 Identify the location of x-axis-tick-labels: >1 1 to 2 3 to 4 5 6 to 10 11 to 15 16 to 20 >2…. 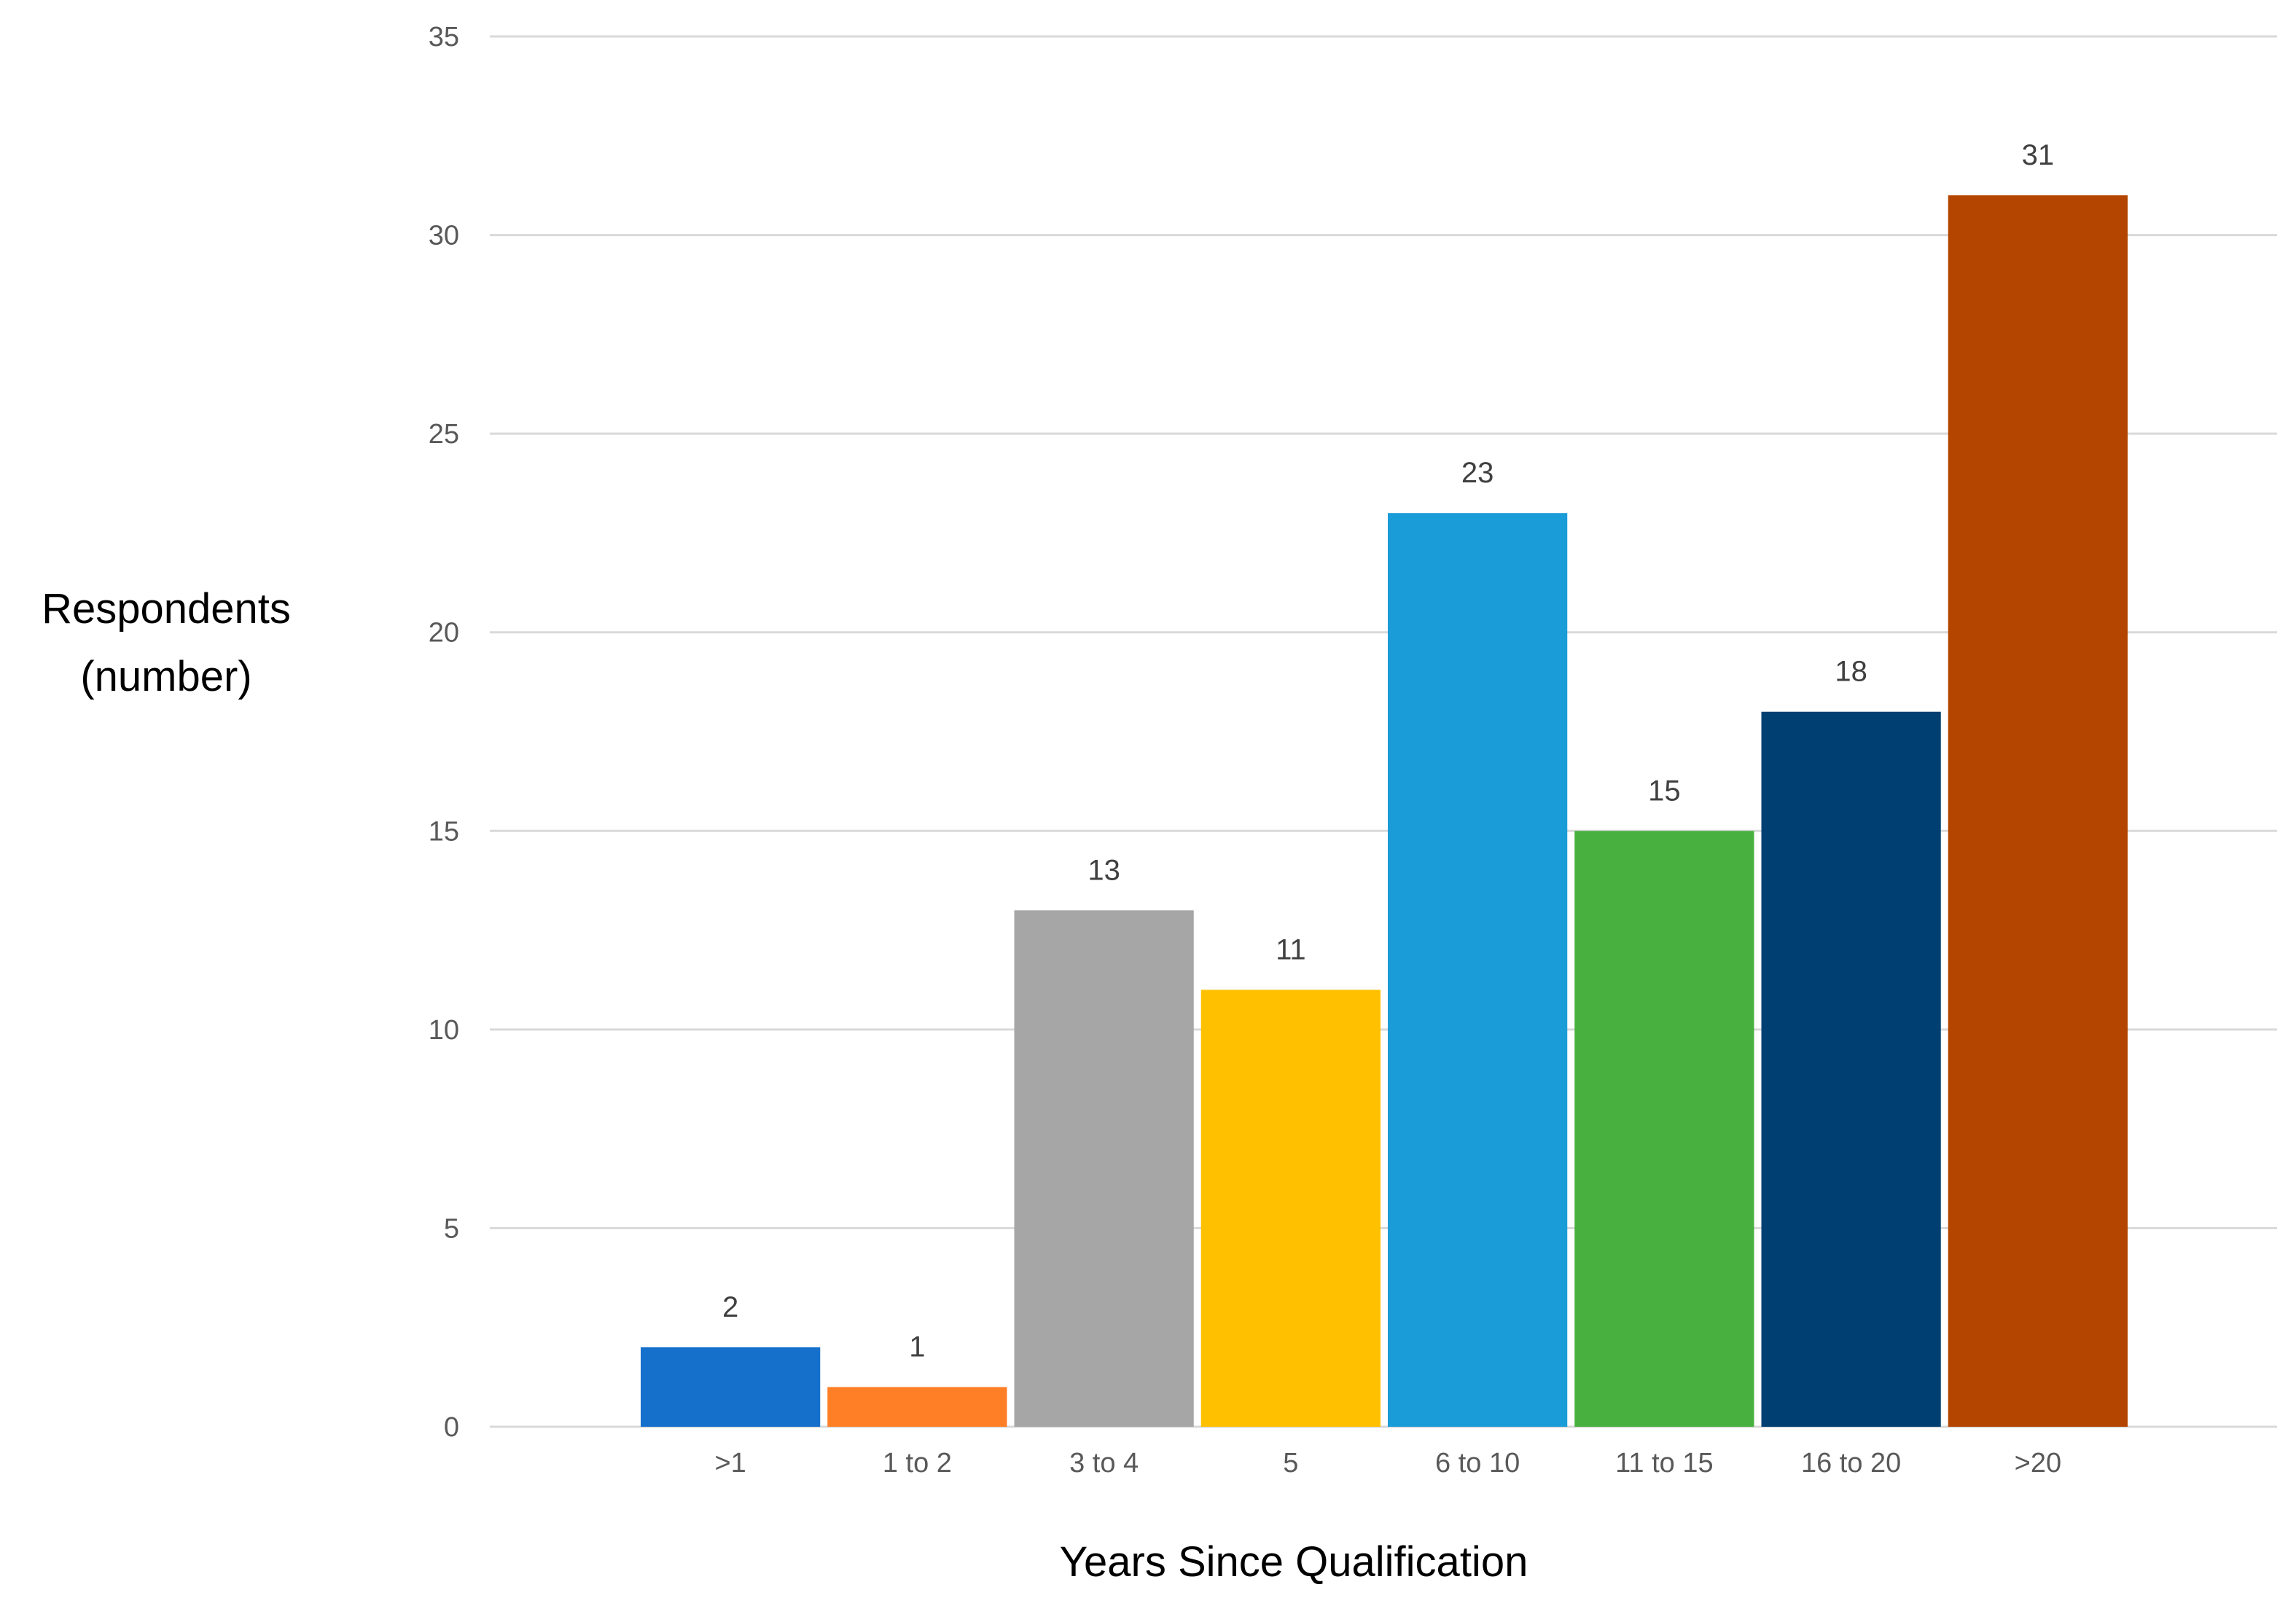
(1387, 1463).